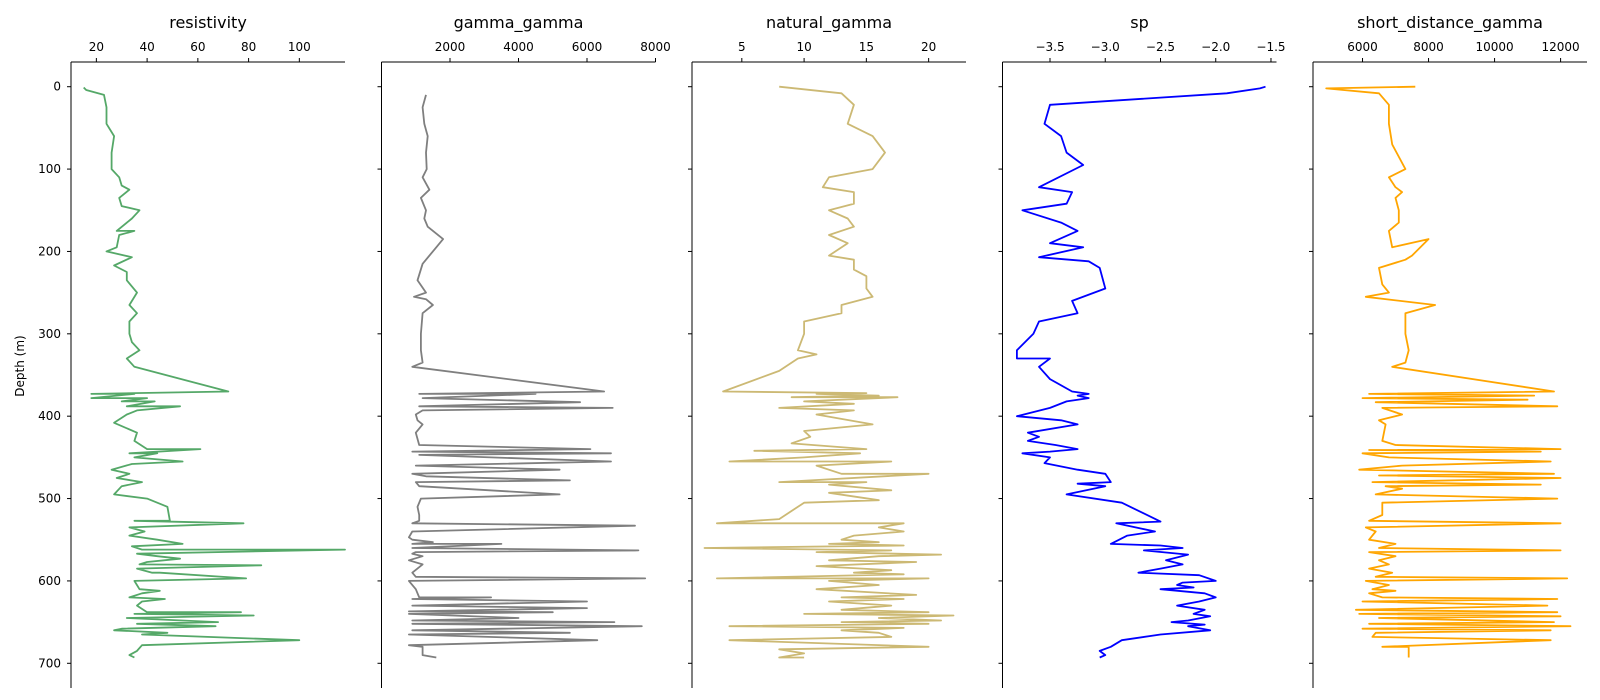  I want to click on y-tick-label: 100, so click(49, 169).